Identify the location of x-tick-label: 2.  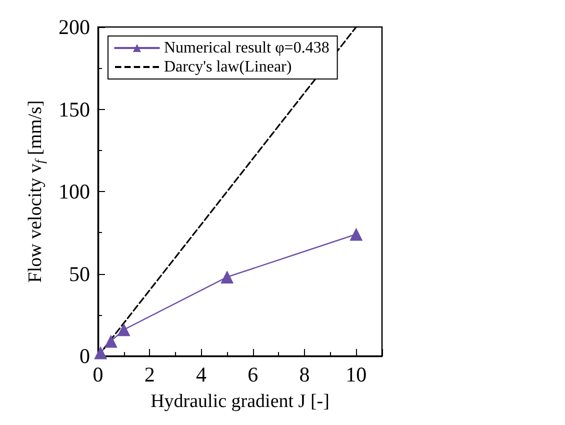
(149, 374).